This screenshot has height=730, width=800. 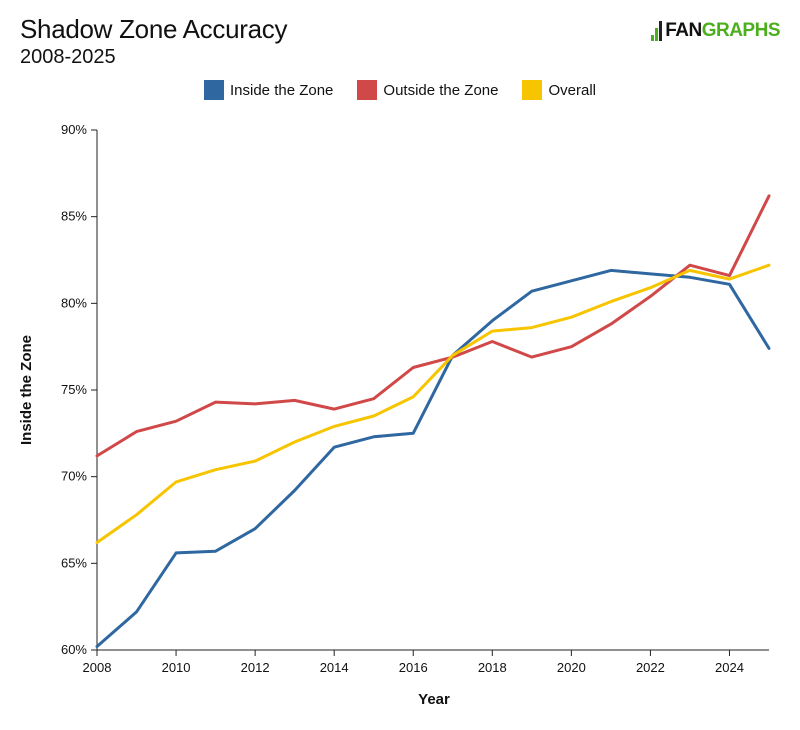 What do you see at coordinates (441, 90) in the screenshot?
I see `legend-label-outside: Outside the Zone` at bounding box center [441, 90].